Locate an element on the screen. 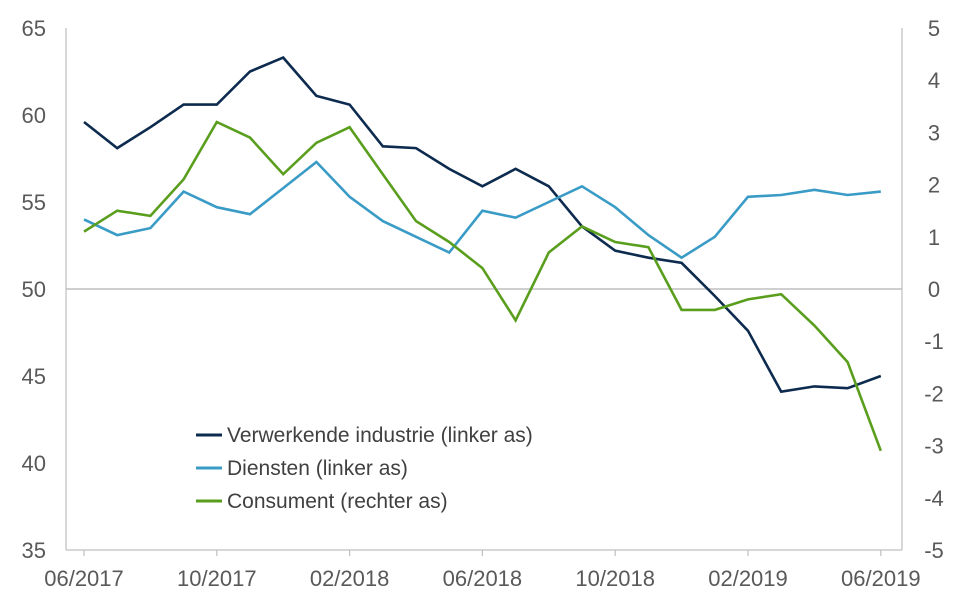  x-tick-label: 06/2017 is located at coordinates (84, 578).